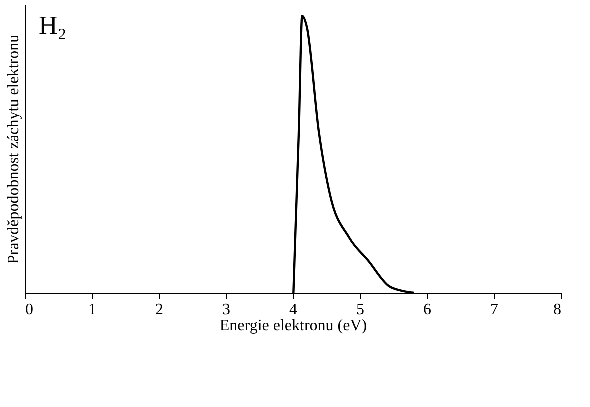 This screenshot has width=590, height=407. What do you see at coordinates (558, 310) in the screenshot?
I see `x-tick-label: 8` at bounding box center [558, 310].